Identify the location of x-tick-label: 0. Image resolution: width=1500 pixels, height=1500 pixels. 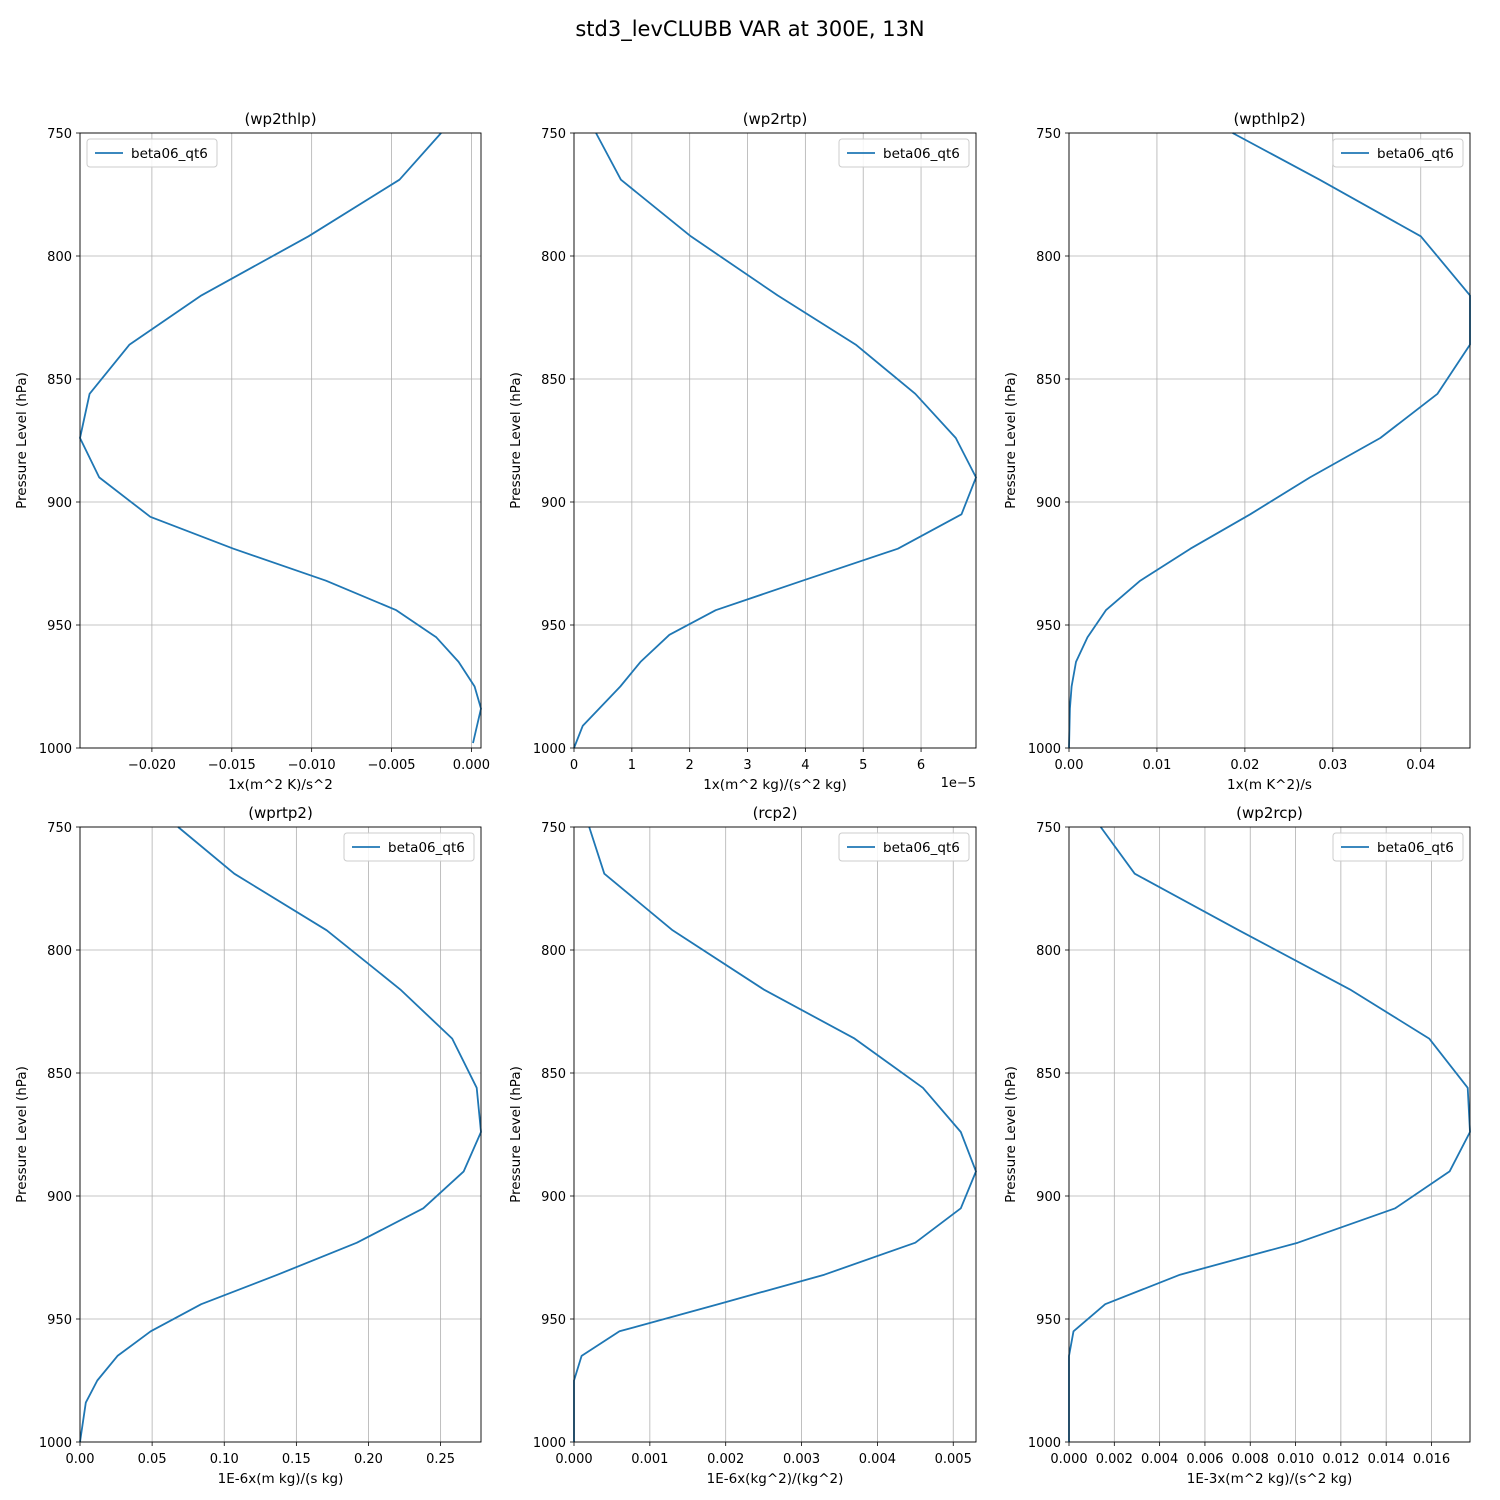
(574, 765).